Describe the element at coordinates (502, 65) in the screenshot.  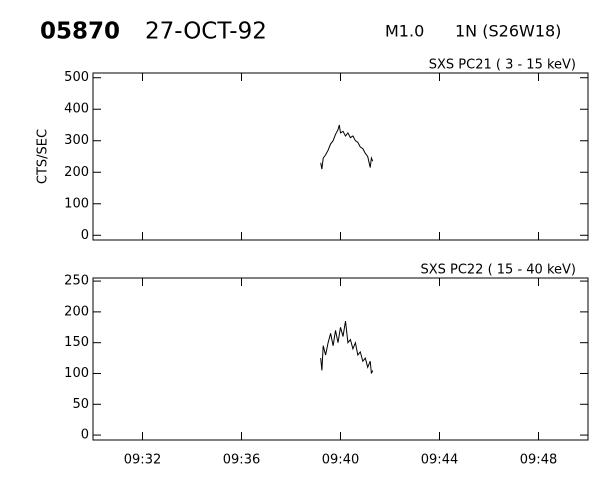
I see `panel-label: SXS PC21 ( 3 - 15 keV)` at that location.